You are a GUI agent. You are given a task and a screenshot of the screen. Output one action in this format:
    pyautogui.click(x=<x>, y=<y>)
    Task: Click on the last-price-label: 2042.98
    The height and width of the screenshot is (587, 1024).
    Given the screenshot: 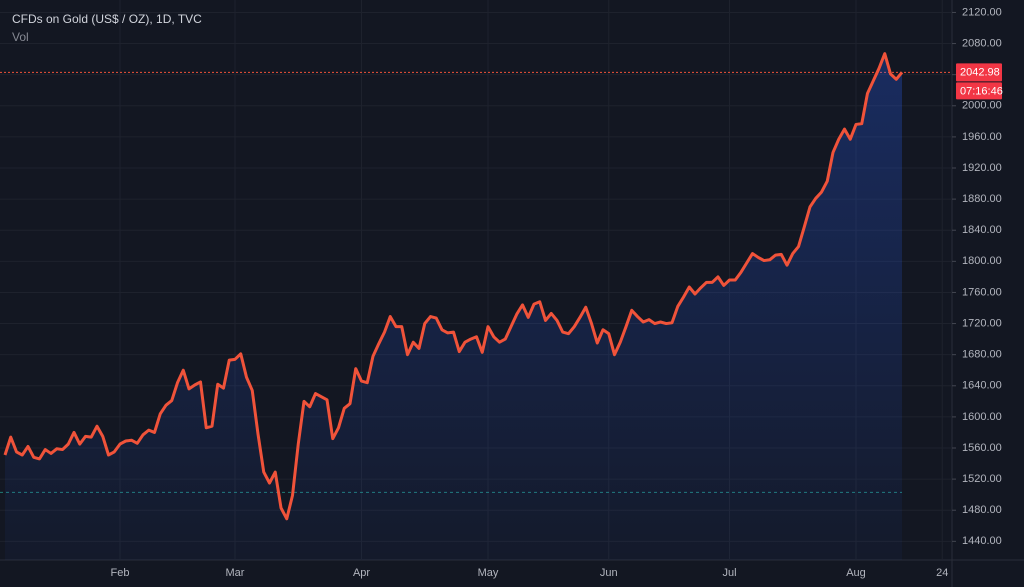 What is the action you would take?
    pyautogui.click(x=980, y=72)
    